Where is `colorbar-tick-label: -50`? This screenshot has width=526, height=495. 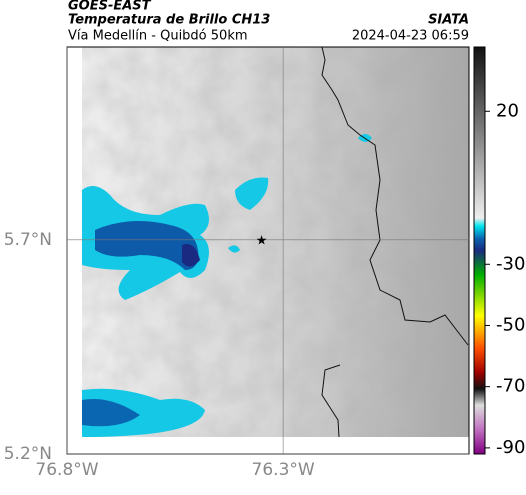 colorbar-tick-label: -50 is located at coordinates (510, 324).